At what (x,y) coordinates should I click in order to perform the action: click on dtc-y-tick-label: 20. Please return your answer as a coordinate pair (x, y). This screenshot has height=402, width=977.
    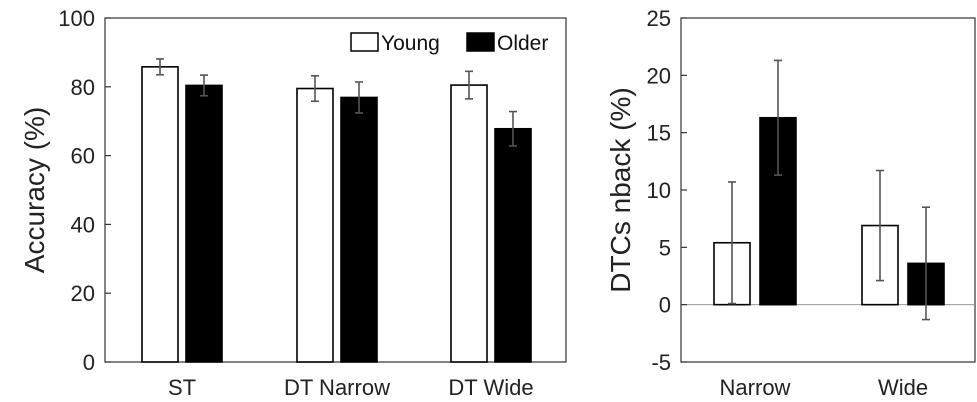
    Looking at the image, I should click on (659, 75).